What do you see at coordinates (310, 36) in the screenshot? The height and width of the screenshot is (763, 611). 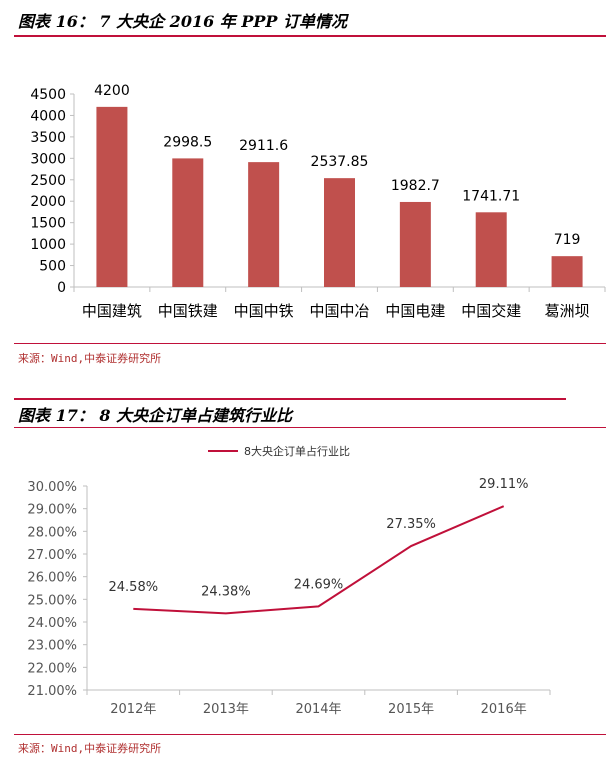 I see `figure-16-title-rule` at bounding box center [310, 36].